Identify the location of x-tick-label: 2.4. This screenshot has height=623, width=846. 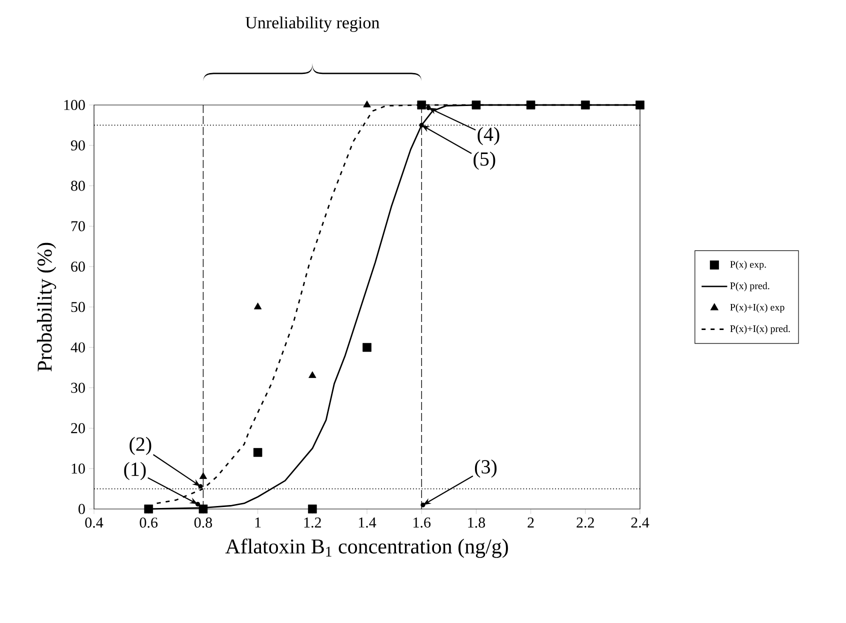
(640, 523).